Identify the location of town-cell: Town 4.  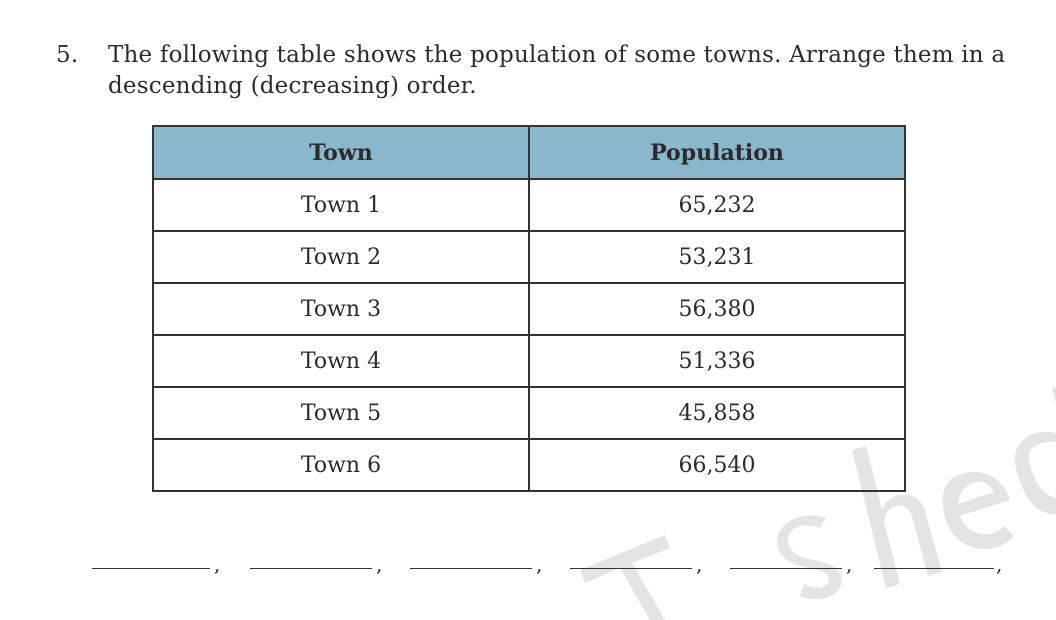
(341, 361).